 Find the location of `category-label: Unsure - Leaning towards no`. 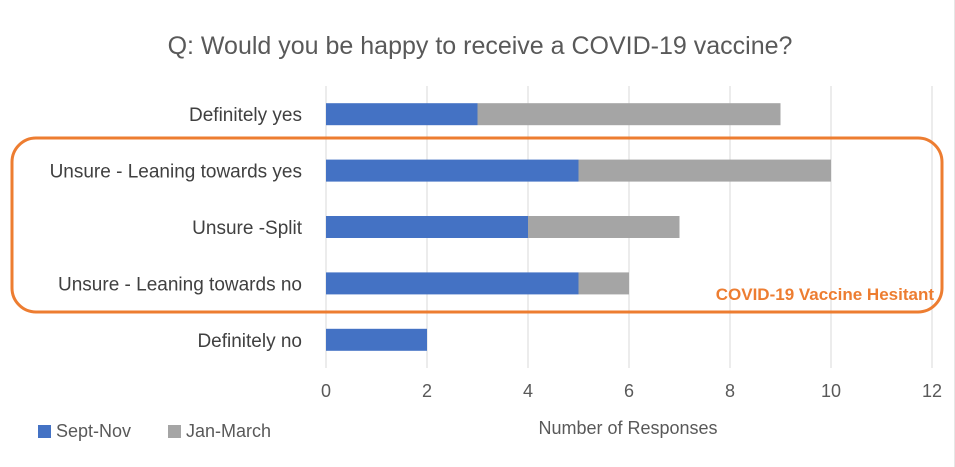

category-label: Unsure - Leaning towards no is located at coordinates (180, 284).